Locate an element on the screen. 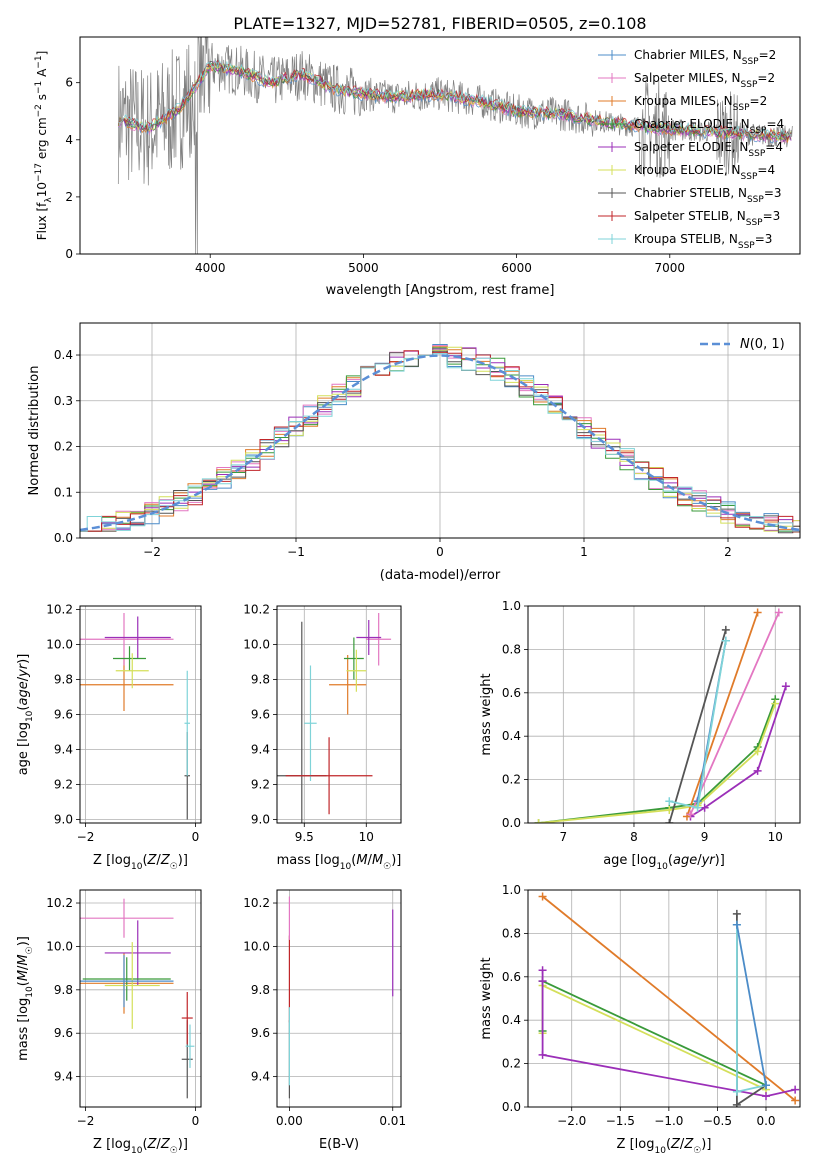 This screenshot has height=1170, width=819. legend-entry: Kroupa MILES, NSSP=2 is located at coordinates (700, 103).